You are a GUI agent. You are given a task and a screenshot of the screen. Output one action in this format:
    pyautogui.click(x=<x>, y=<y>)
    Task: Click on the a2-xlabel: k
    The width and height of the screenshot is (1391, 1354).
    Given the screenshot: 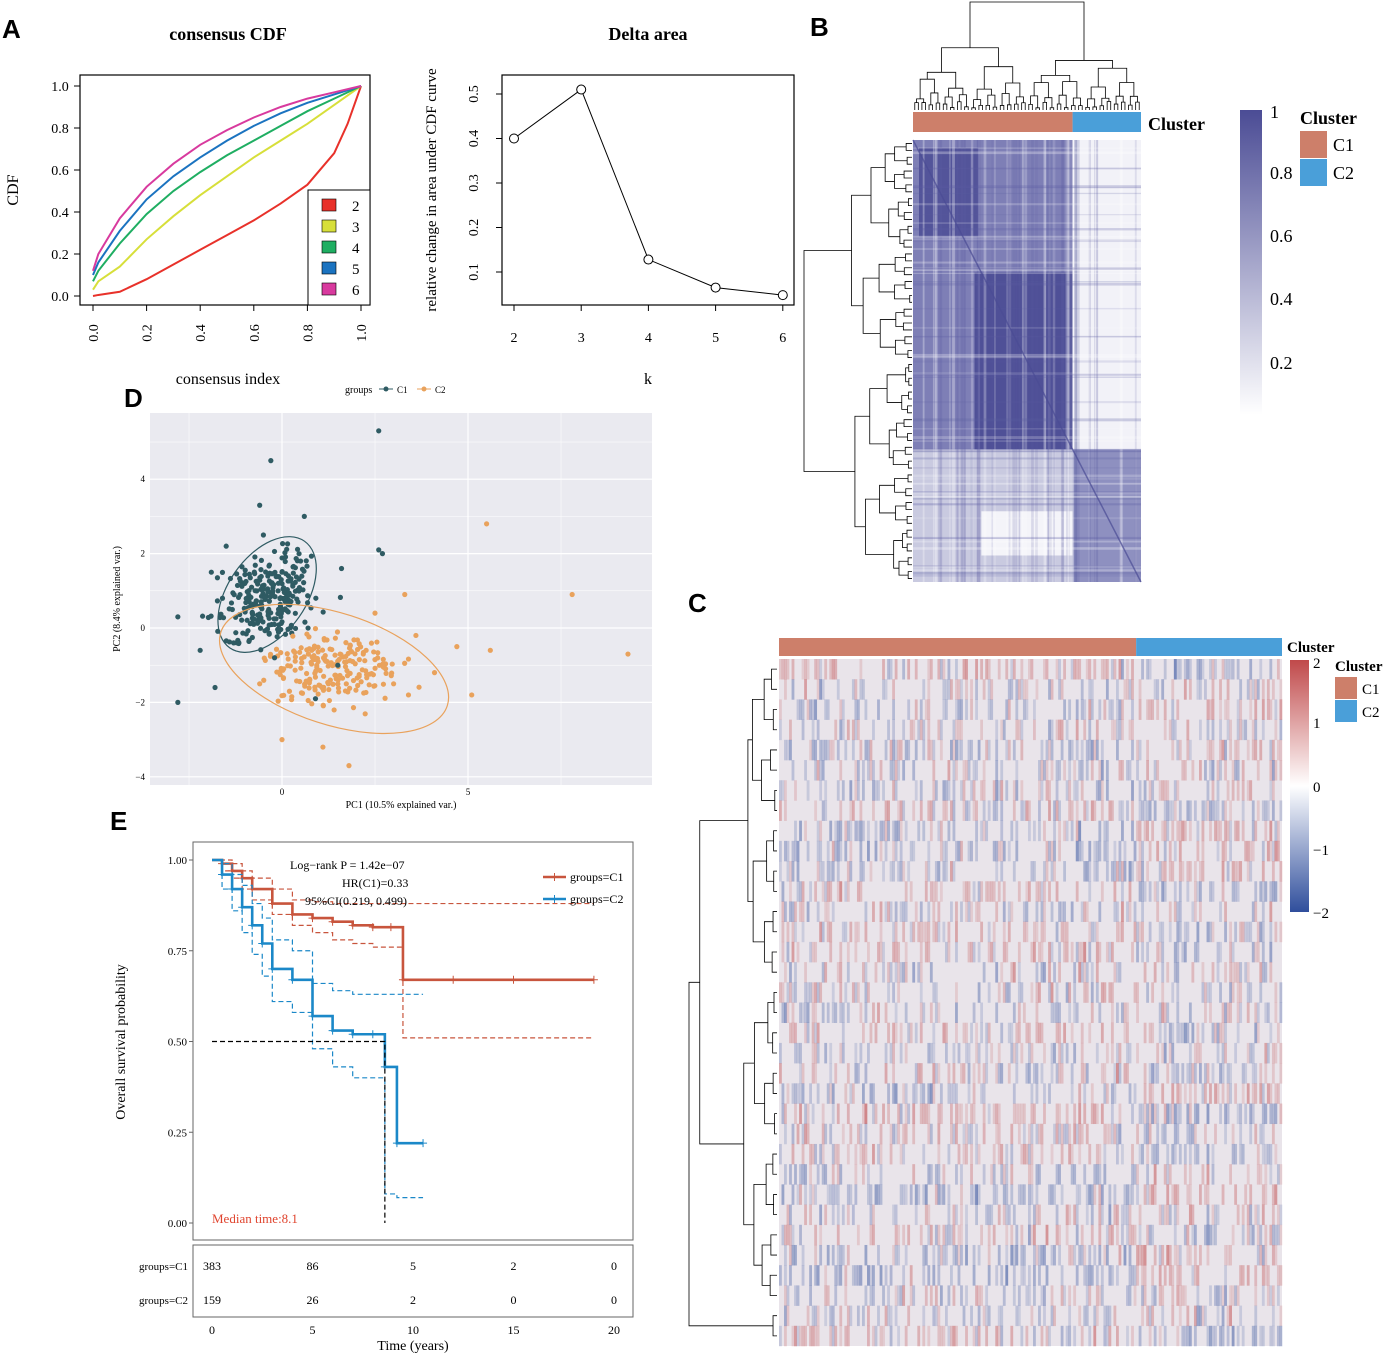 What is the action you would take?
    pyautogui.click(x=648, y=379)
    